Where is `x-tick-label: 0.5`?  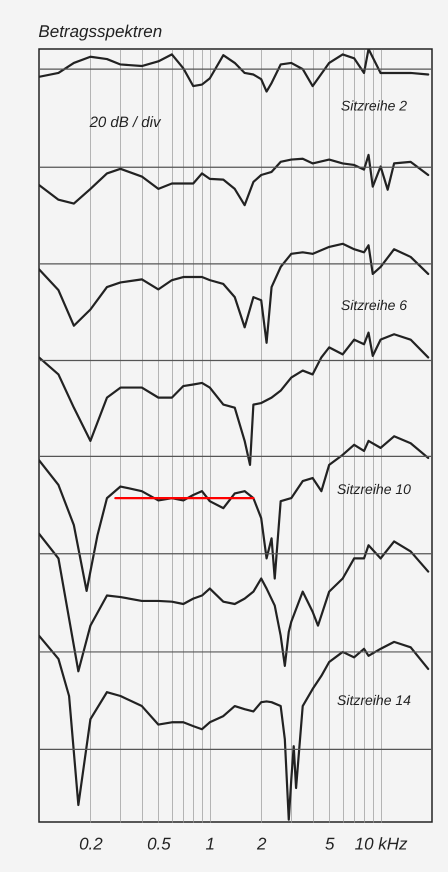
x-tick-label: 0.5 is located at coordinates (159, 844).